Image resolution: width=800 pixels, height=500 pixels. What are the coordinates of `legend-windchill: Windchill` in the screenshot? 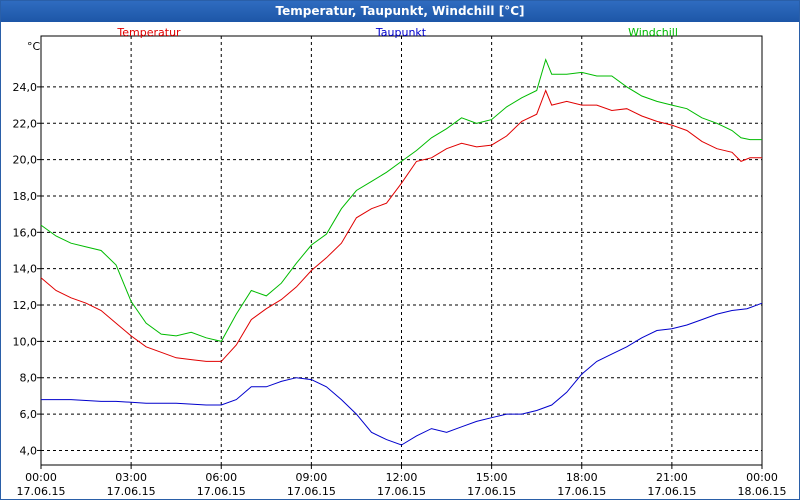 It's located at (653, 32).